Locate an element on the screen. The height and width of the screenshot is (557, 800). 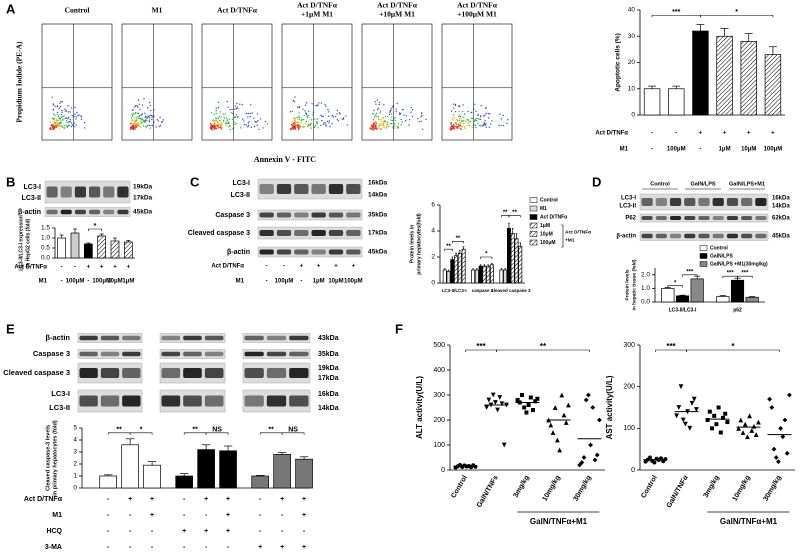
legend-label: 10μM is located at coordinates (546, 234).